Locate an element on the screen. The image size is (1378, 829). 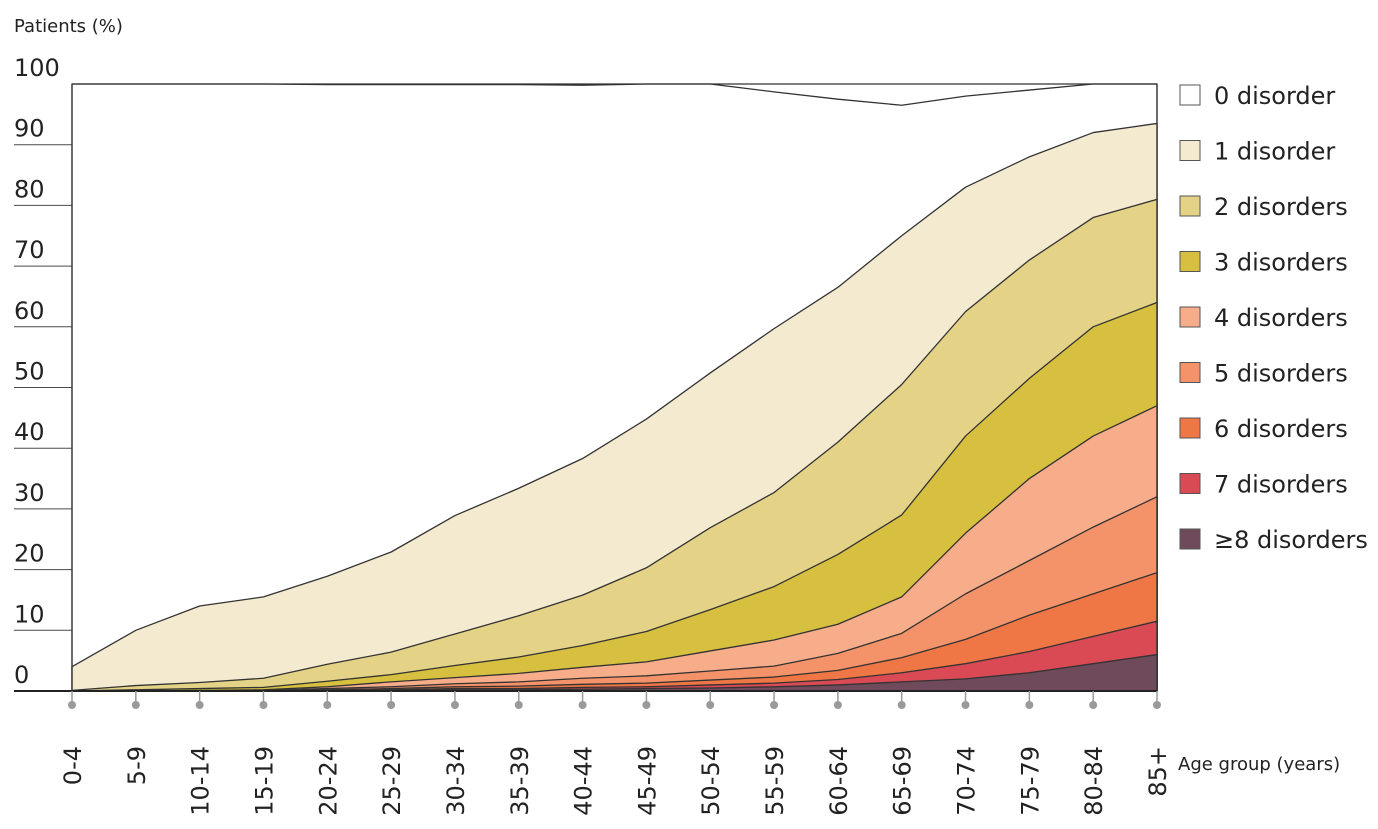
x-tick-label-75-79: 75-79 is located at coordinates (1030, 781).